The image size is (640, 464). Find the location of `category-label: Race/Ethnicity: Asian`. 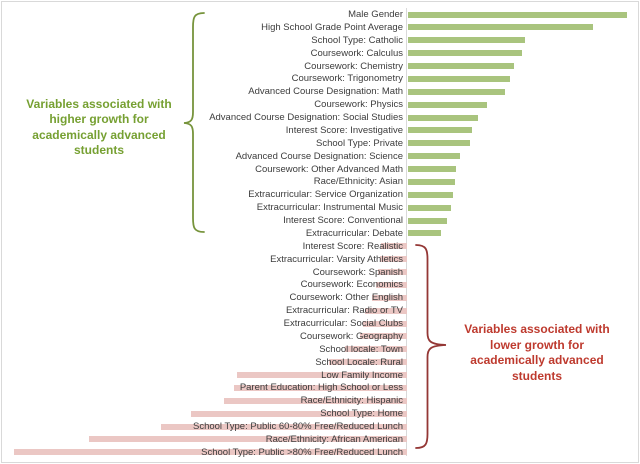

category-label: Race/Ethnicity: Asian is located at coordinates (358, 182).